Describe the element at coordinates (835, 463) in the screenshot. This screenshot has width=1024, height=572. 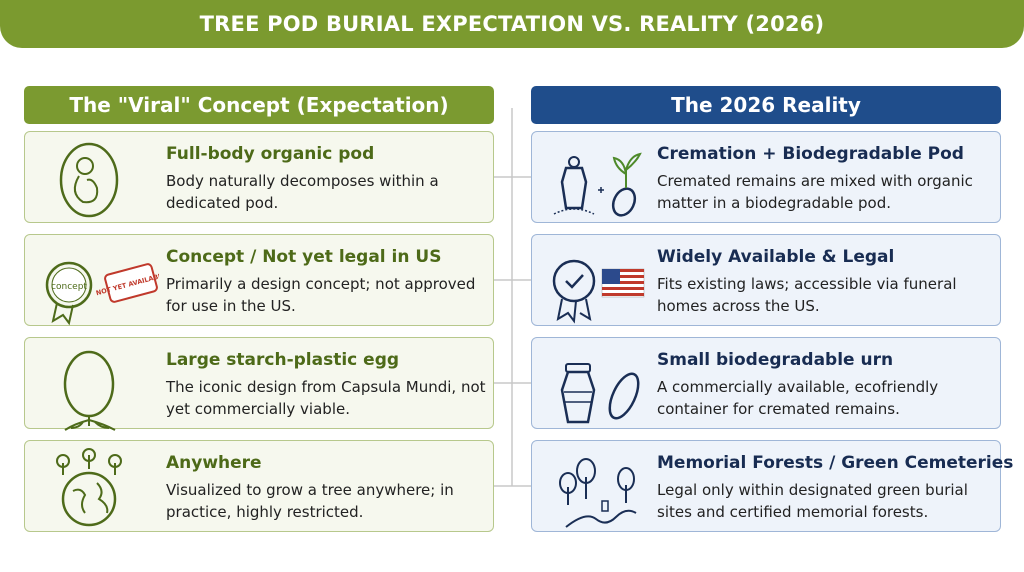
I see `card-title: Memorial Forests / Green Cemeteries` at that location.